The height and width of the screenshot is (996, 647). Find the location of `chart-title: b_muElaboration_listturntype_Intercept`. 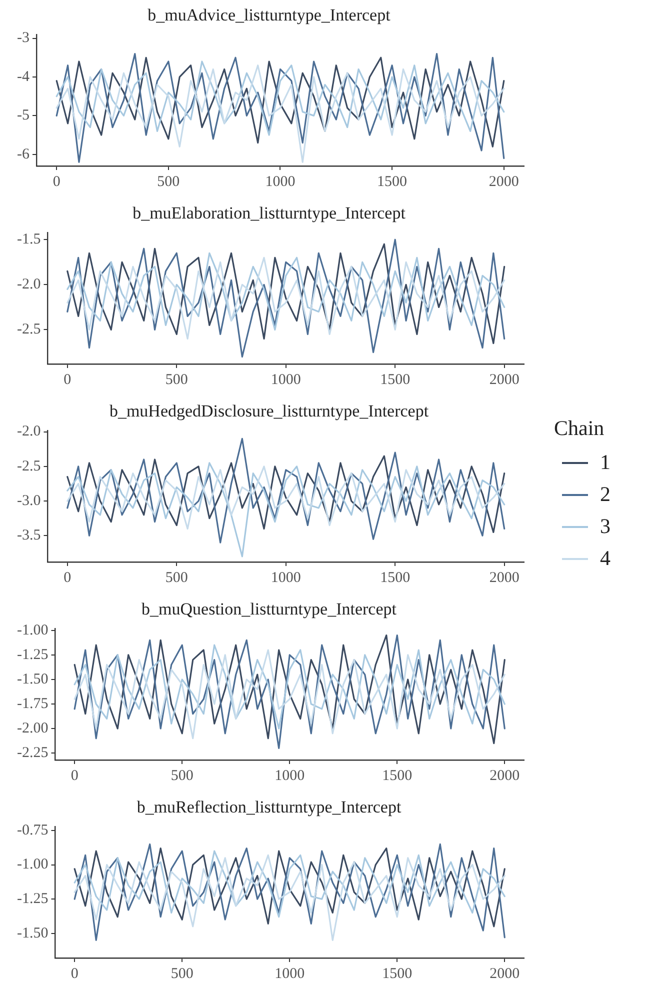

chart-title: b_muElaboration_listturntype_Intercept is located at coordinates (269, 213).